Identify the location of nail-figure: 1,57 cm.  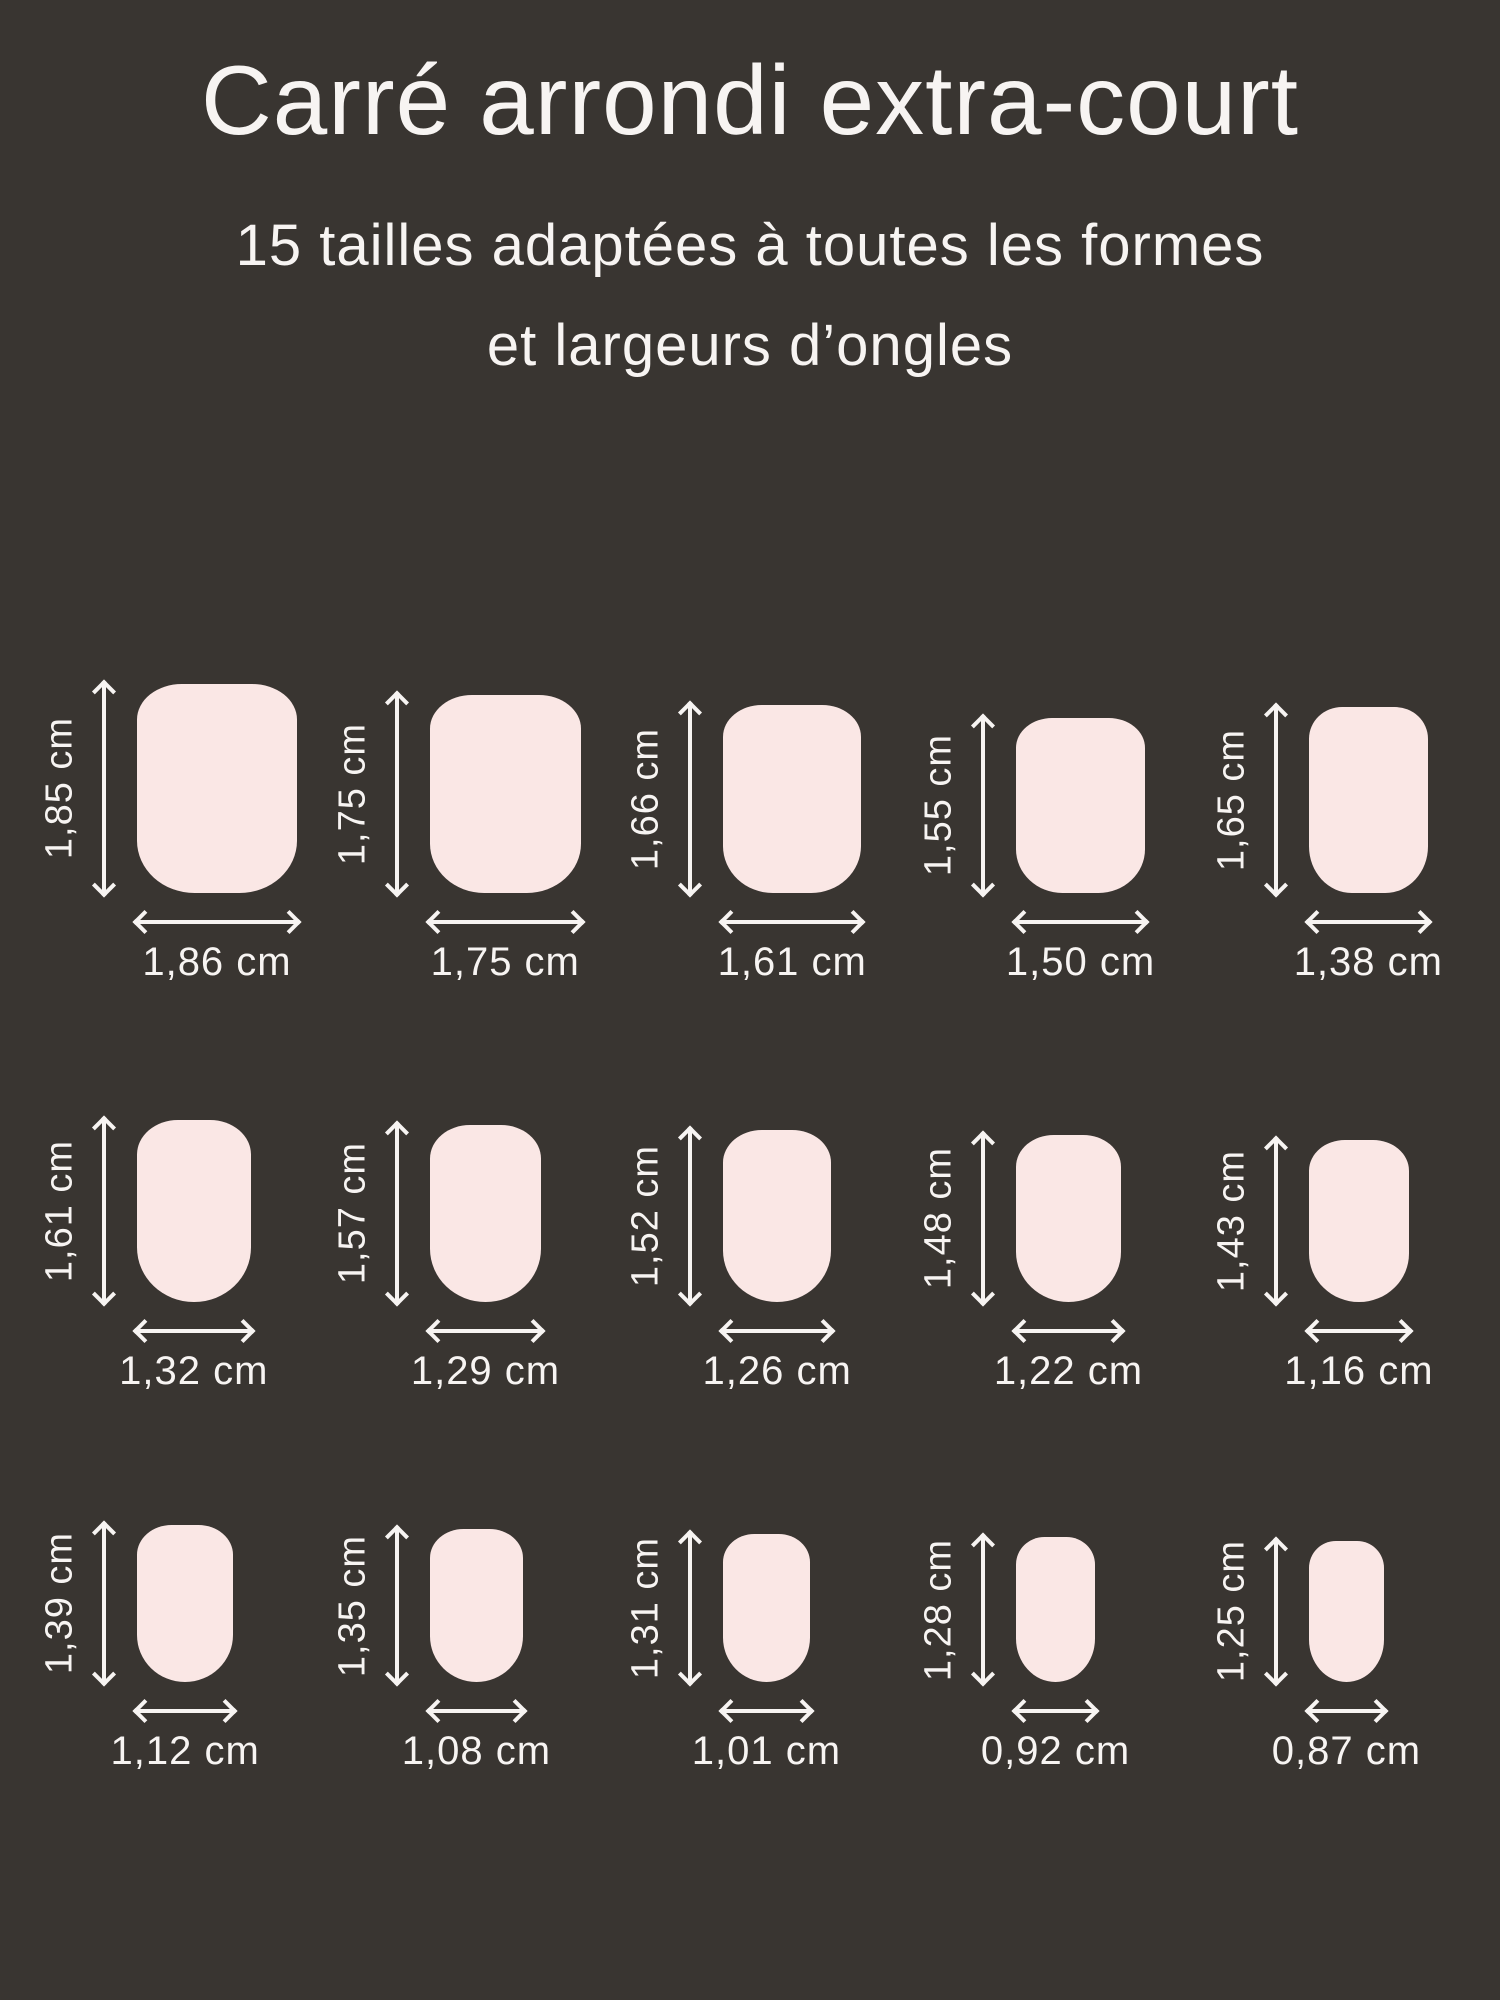
(463, 1211).